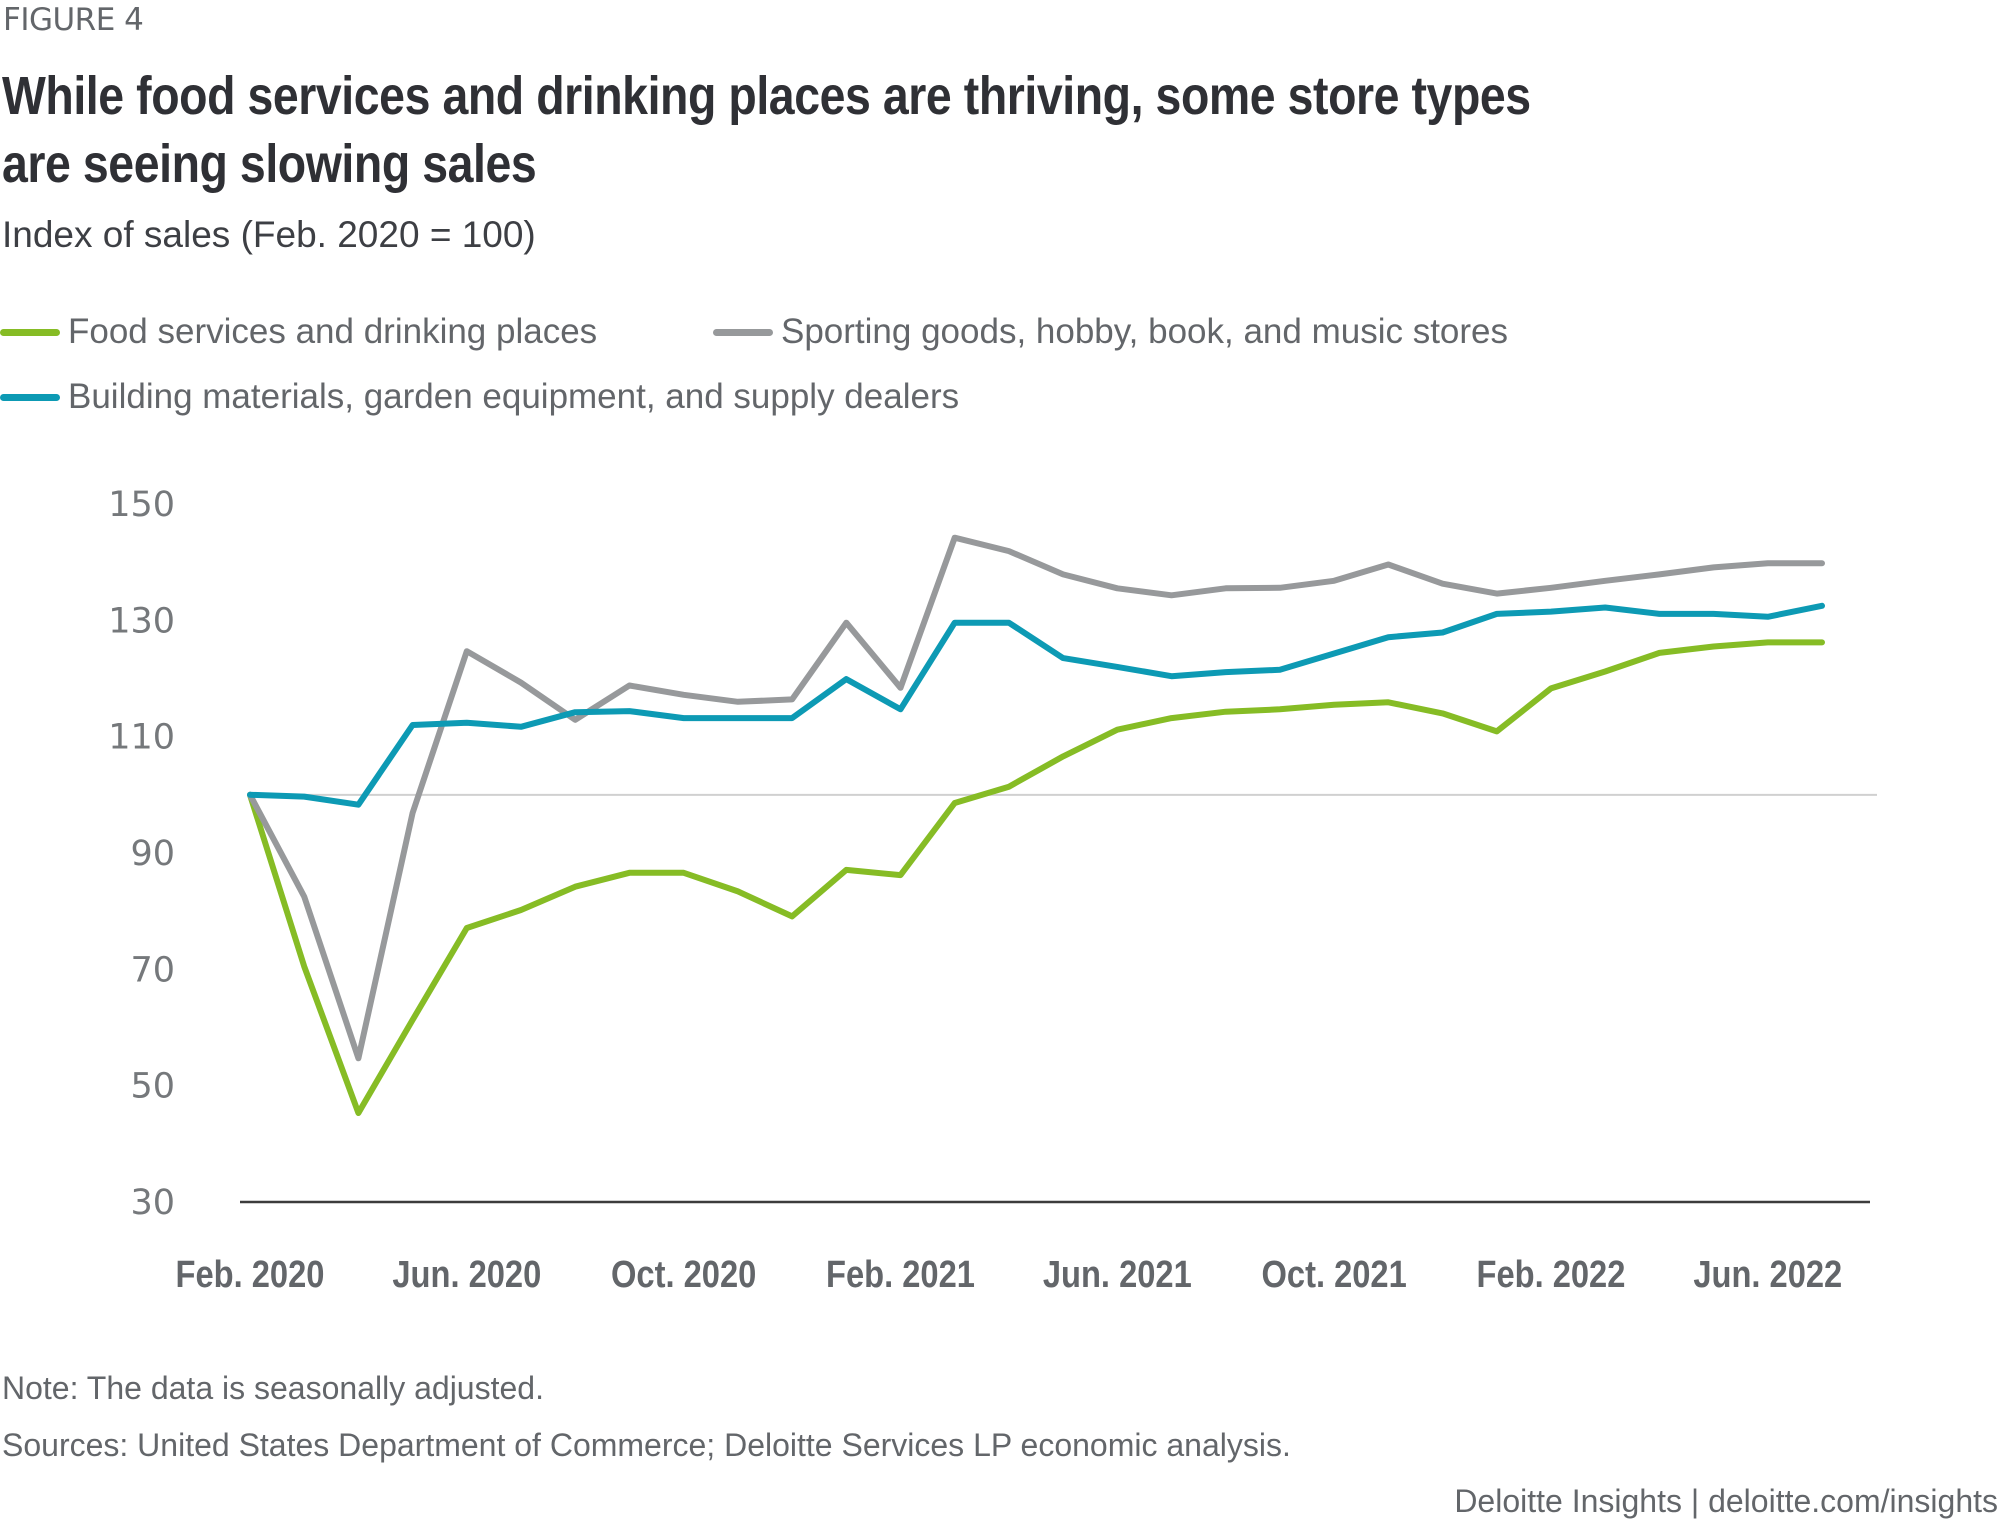  I want to click on x-tick-label: Oct. 2021, so click(1334, 1274).